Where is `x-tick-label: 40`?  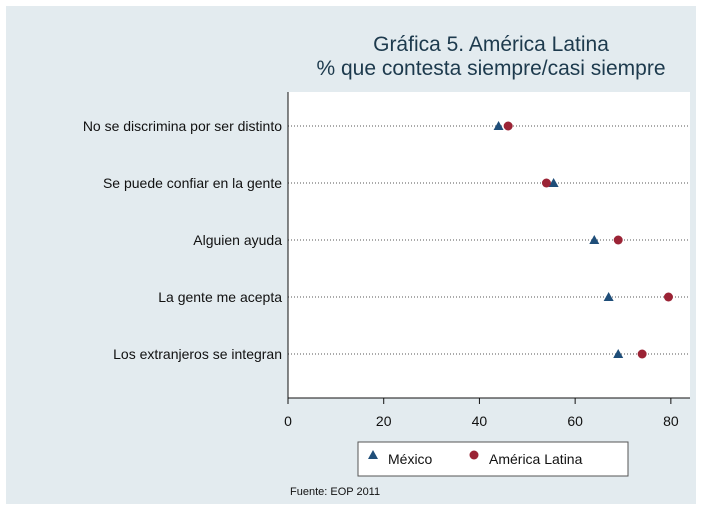 x-tick-label: 40 is located at coordinates (480, 421).